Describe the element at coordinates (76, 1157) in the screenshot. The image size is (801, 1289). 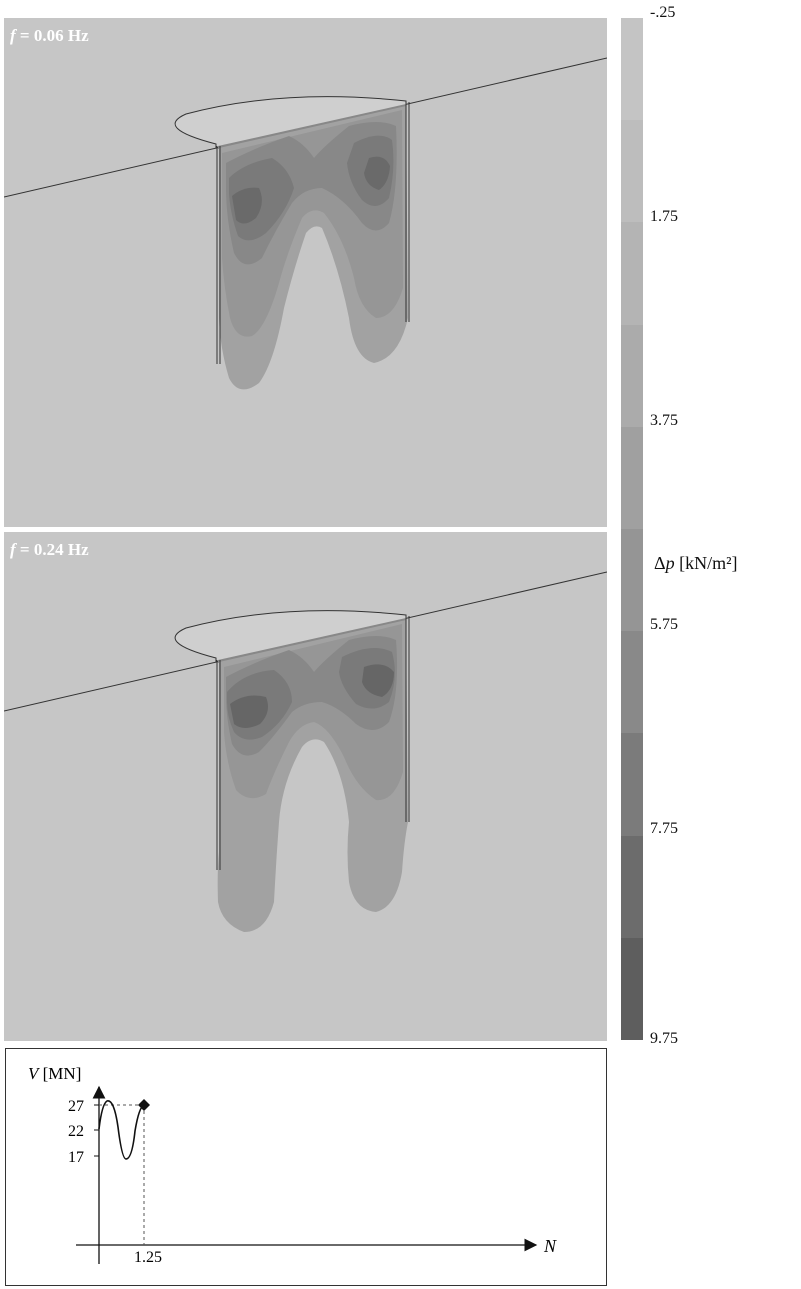
I see `y-tick-label: 17` at that location.